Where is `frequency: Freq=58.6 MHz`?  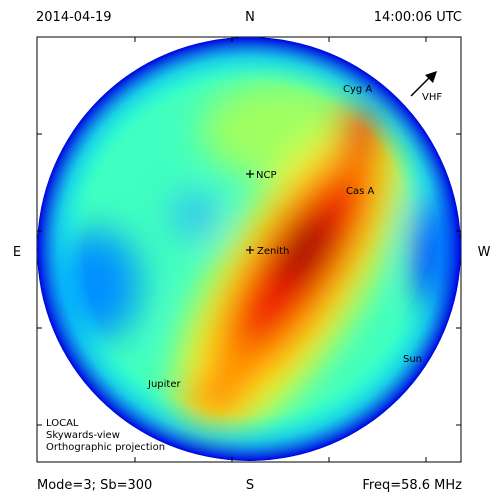
frequency: Freq=58.6 MHz is located at coordinates (412, 485).